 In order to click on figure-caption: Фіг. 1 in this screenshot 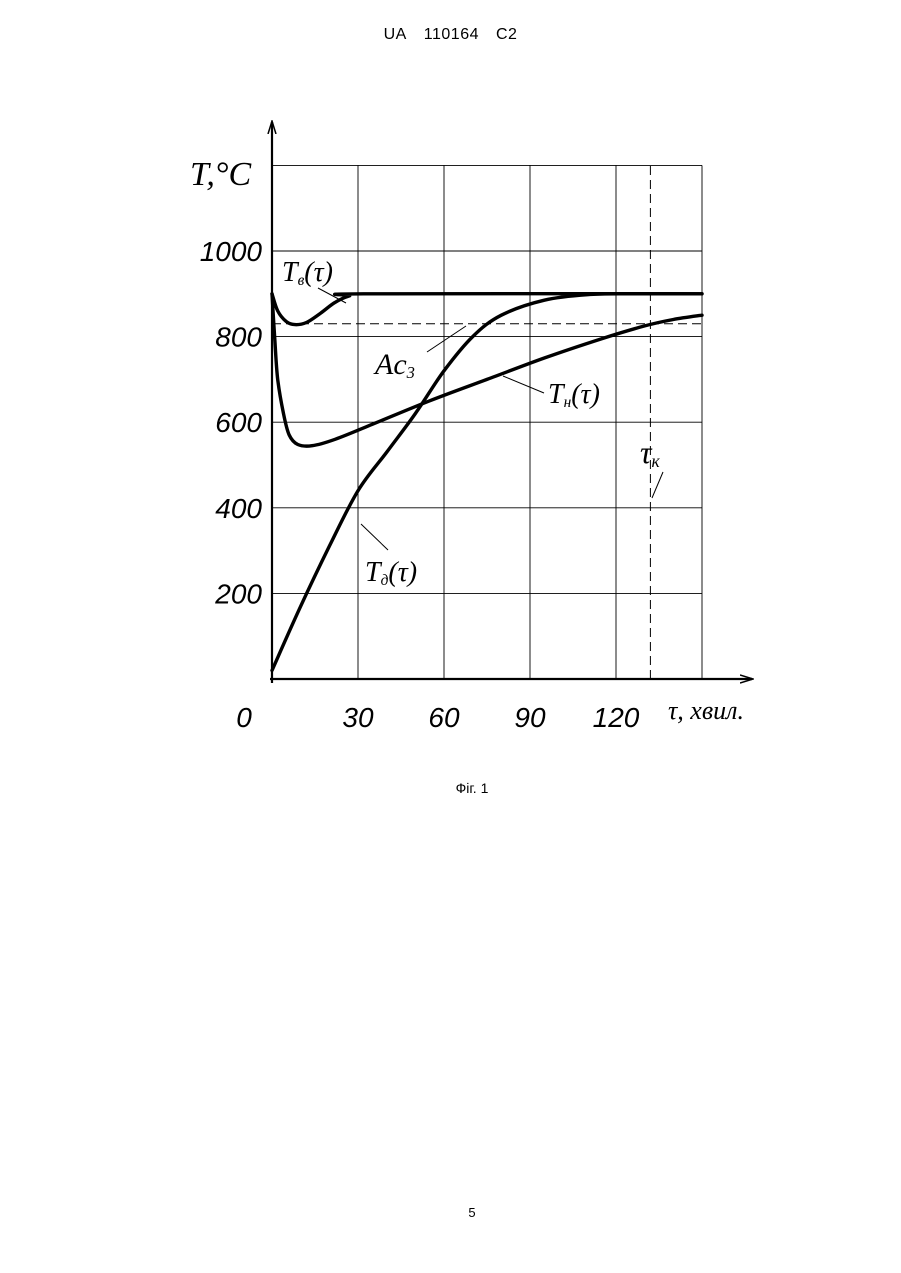, I will do `click(450, 788)`.